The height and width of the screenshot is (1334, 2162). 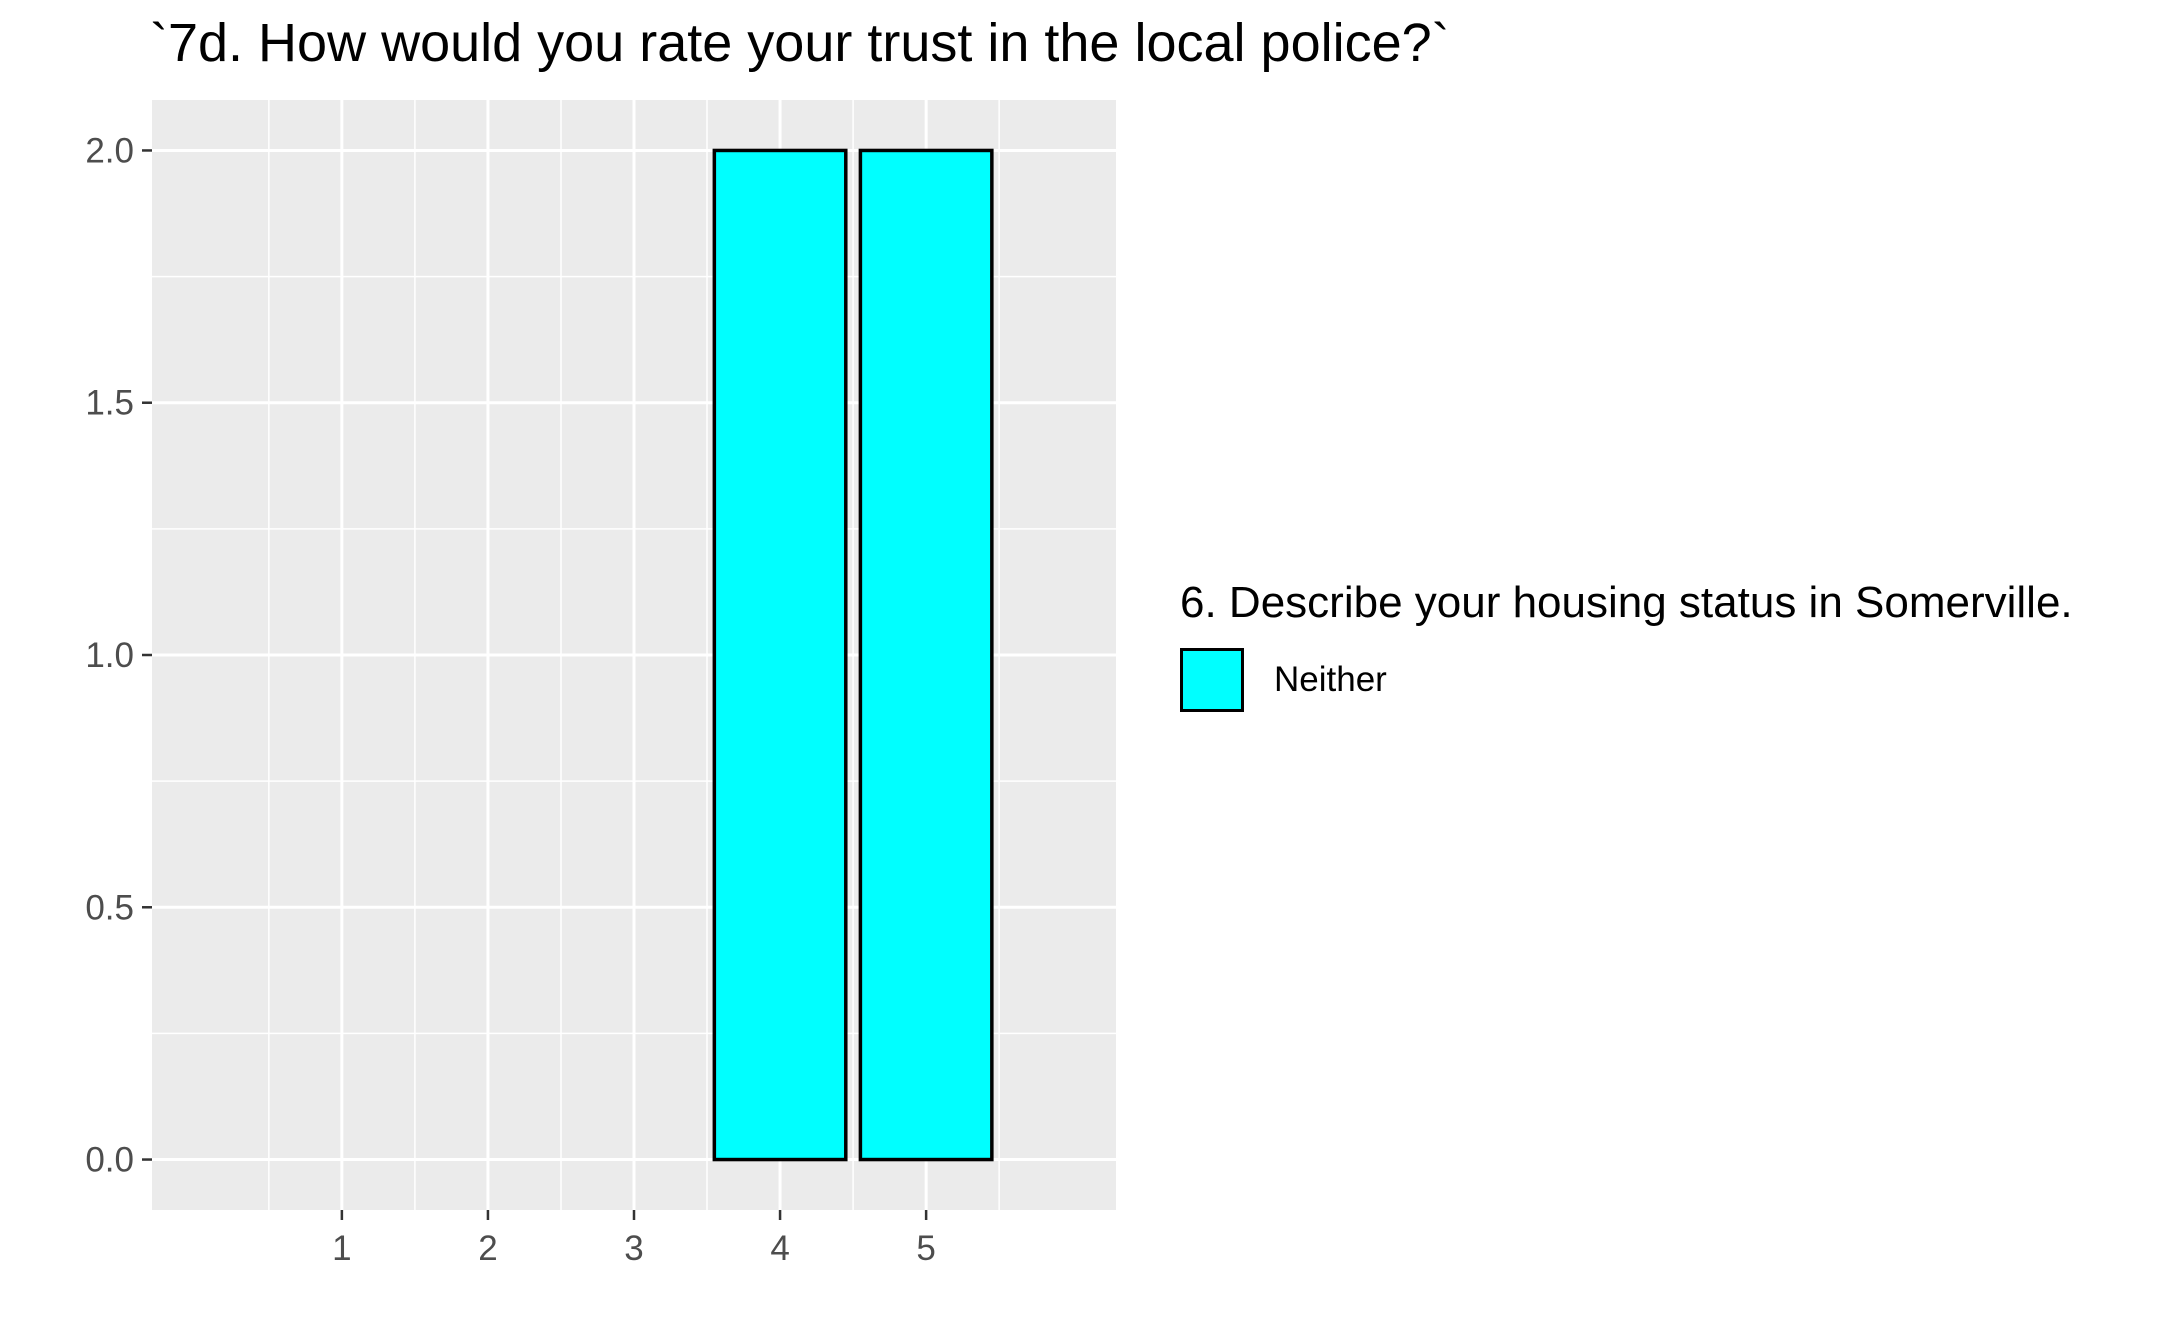 I want to click on y-tick-label: 2.0, so click(x=109, y=150).